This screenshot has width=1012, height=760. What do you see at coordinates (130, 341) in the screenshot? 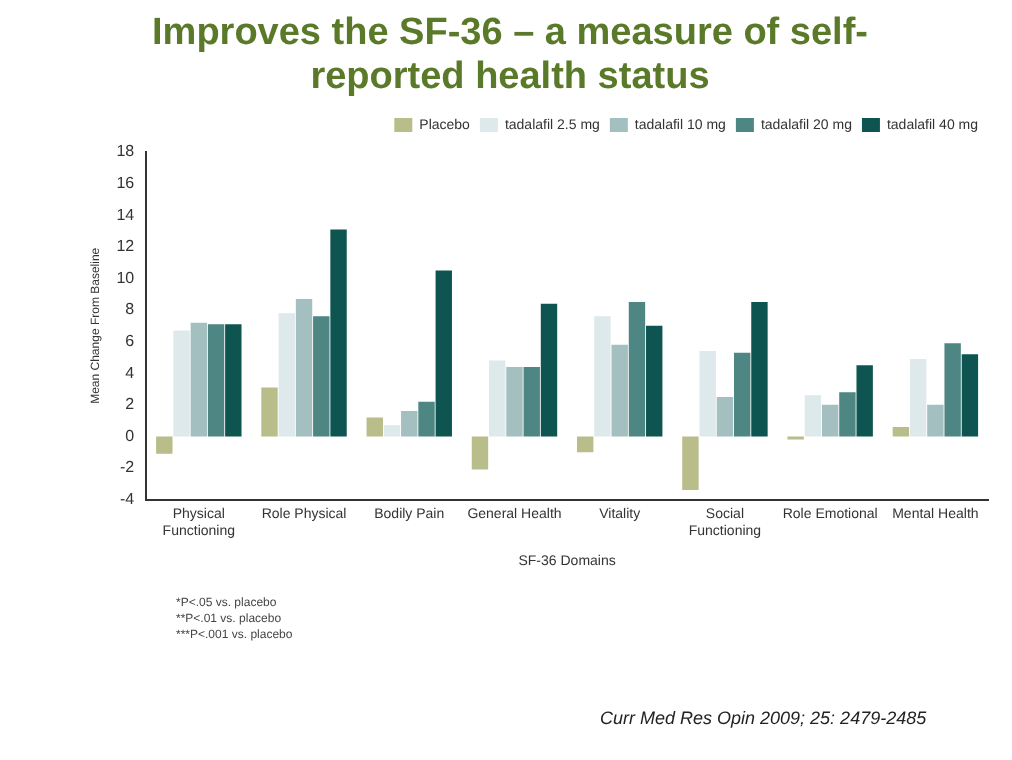
I see `y-tick-label: 6` at bounding box center [130, 341].